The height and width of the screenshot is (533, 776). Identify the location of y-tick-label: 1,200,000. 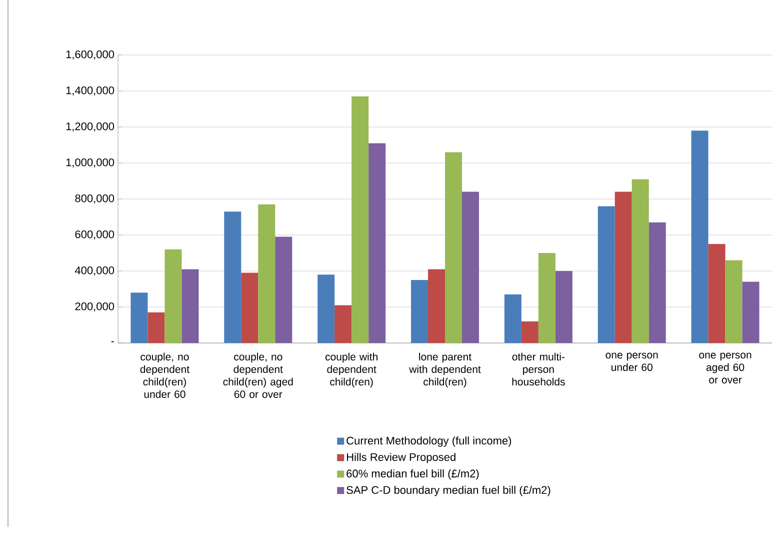
(90, 127).